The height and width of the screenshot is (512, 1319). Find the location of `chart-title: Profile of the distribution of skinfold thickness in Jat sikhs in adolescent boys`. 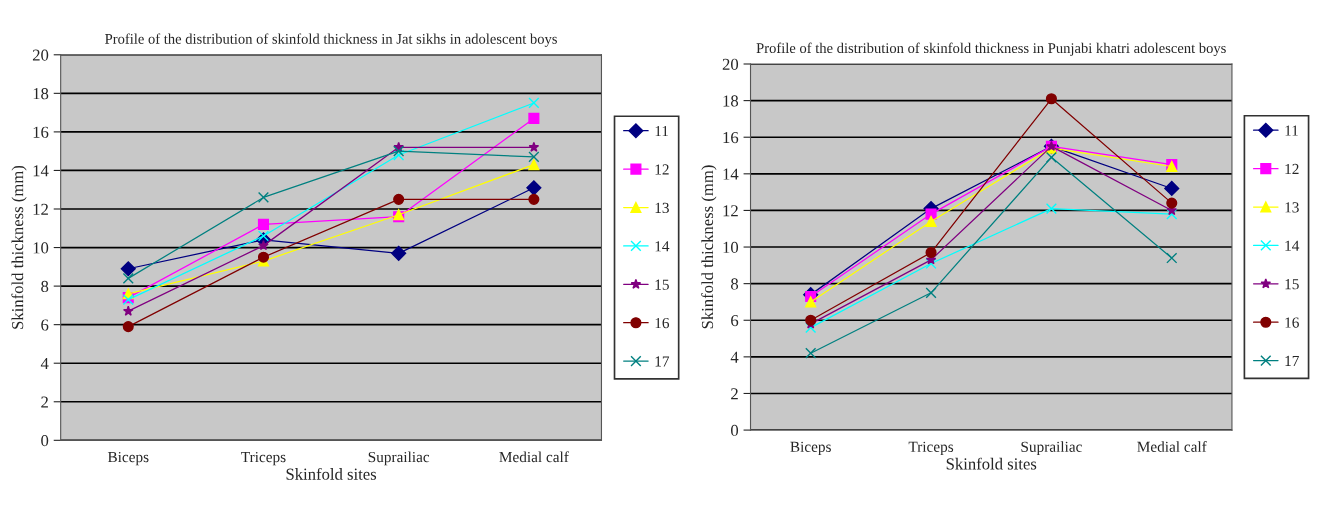

chart-title: Profile of the distribution of skinfold thickness in Jat sikhs in adolescent boys is located at coordinates (331, 40).